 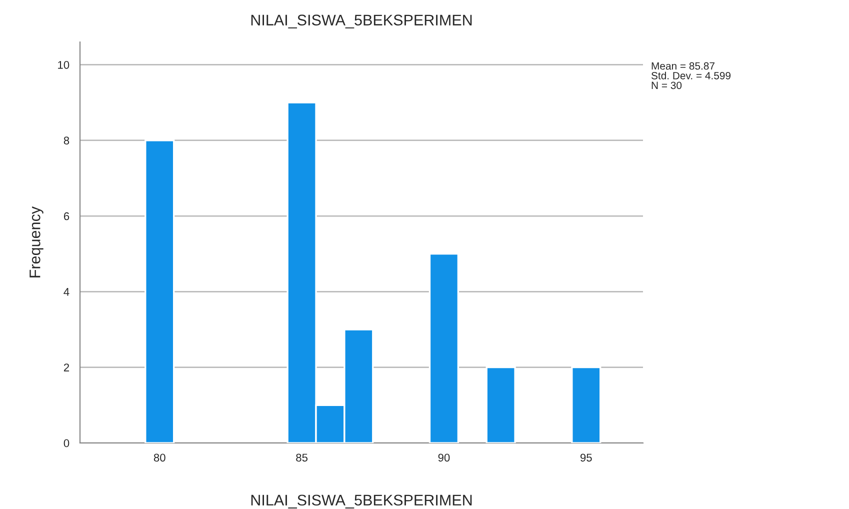 I want to click on chart-title: NILAI_SISWA_5BEKSPERIMEN, so click(x=361, y=21).